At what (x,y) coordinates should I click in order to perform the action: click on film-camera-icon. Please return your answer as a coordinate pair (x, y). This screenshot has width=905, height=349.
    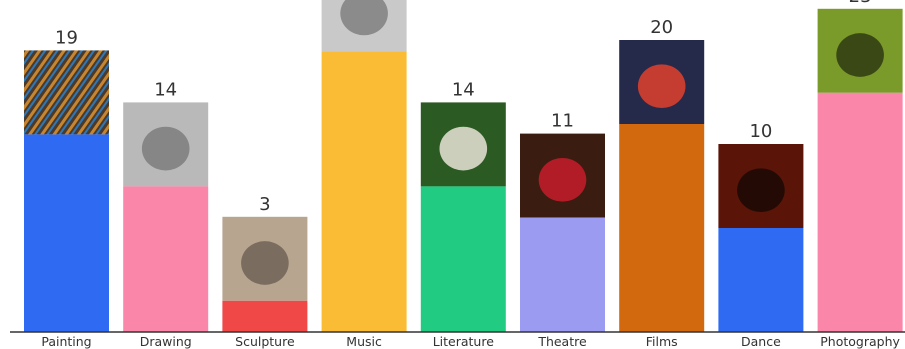
    Looking at the image, I should click on (662, 82).